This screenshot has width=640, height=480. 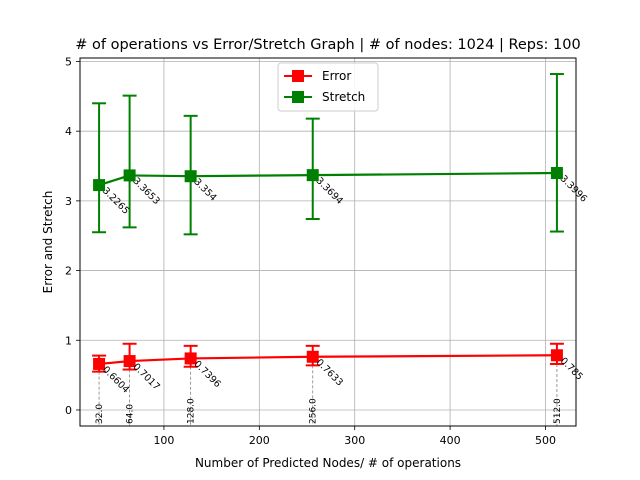 What do you see at coordinates (336, 76) in the screenshot?
I see `legend-error-label: Error` at bounding box center [336, 76].